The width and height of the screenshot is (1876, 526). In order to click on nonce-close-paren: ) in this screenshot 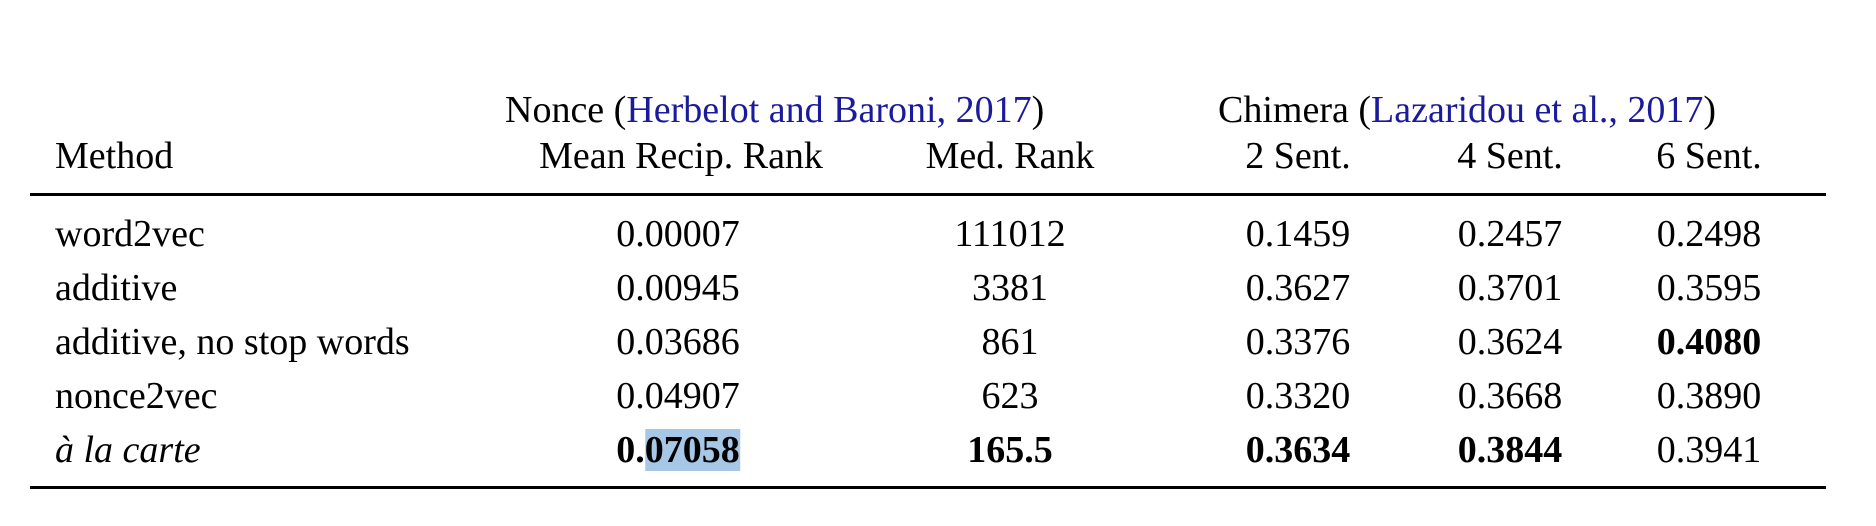, I will do `click(1038, 110)`.